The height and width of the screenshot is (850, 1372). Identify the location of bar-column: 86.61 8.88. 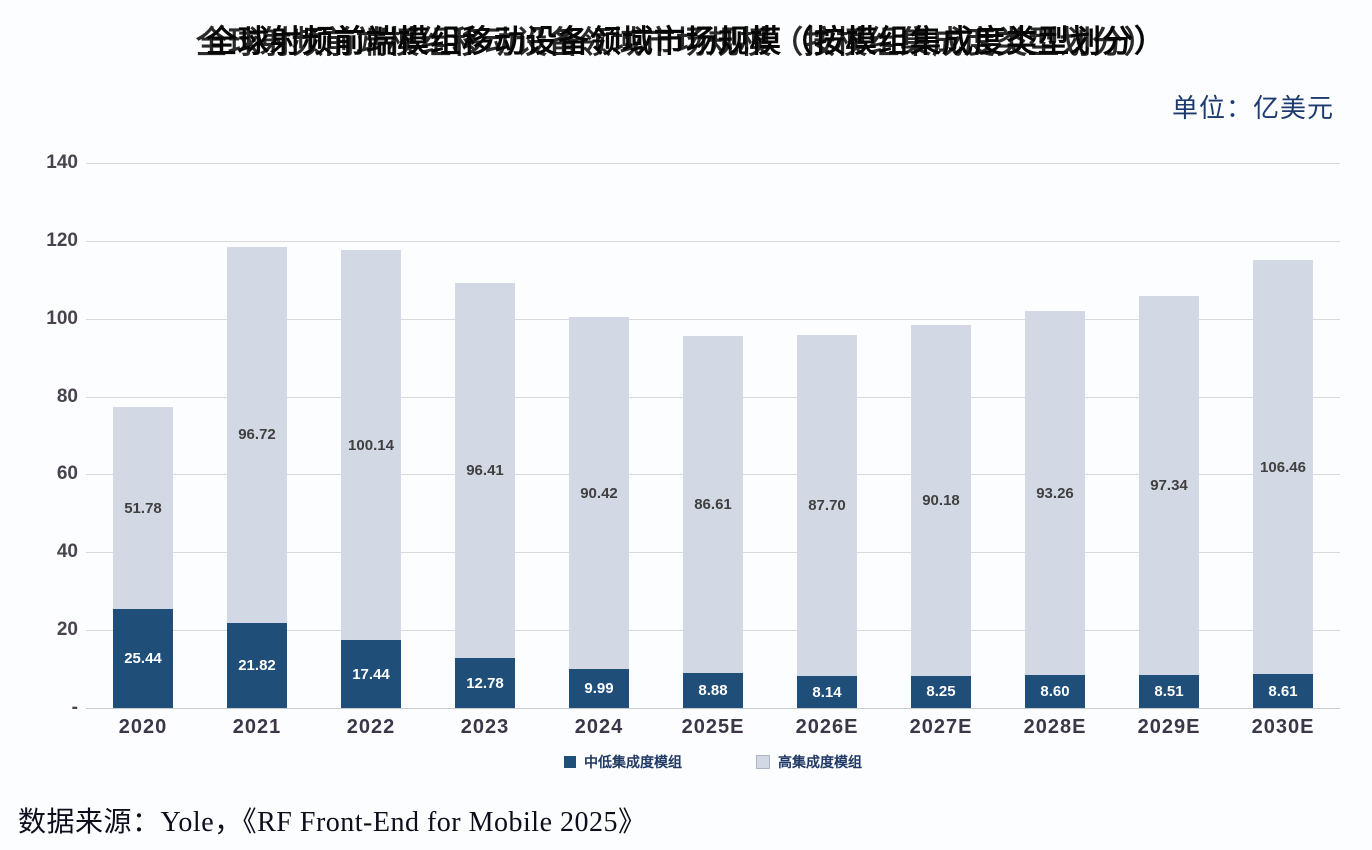
(713, 435).